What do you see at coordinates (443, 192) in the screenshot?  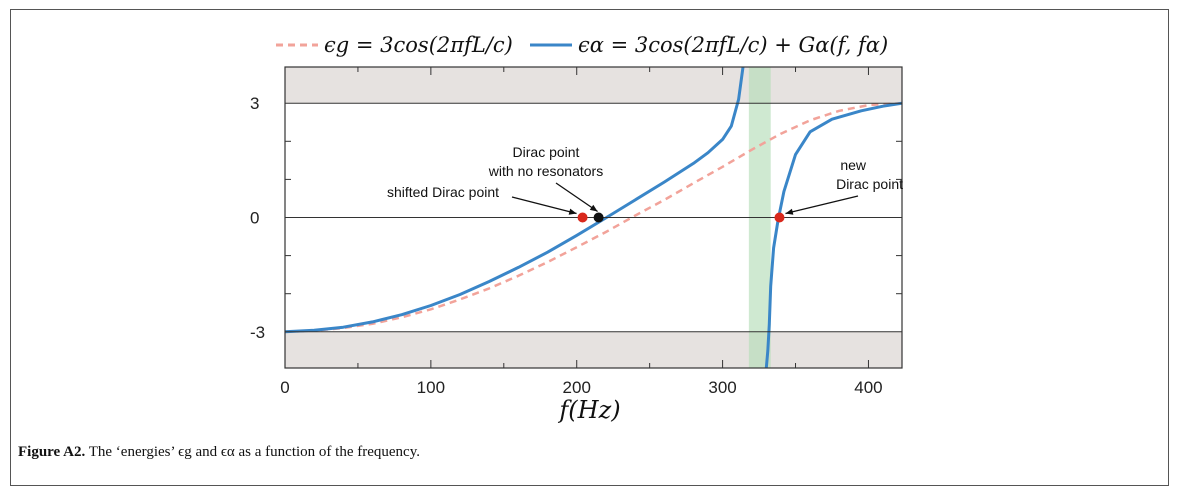 I see `annotation-shifted-dirac: shifted Dirac point` at bounding box center [443, 192].